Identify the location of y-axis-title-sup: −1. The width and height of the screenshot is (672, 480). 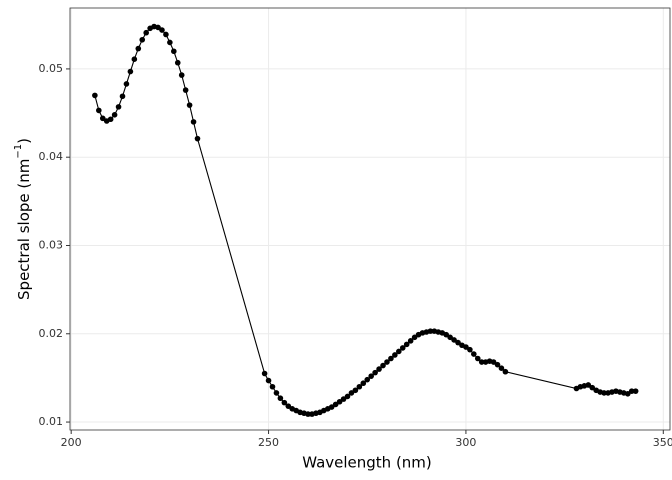
(18, 151).